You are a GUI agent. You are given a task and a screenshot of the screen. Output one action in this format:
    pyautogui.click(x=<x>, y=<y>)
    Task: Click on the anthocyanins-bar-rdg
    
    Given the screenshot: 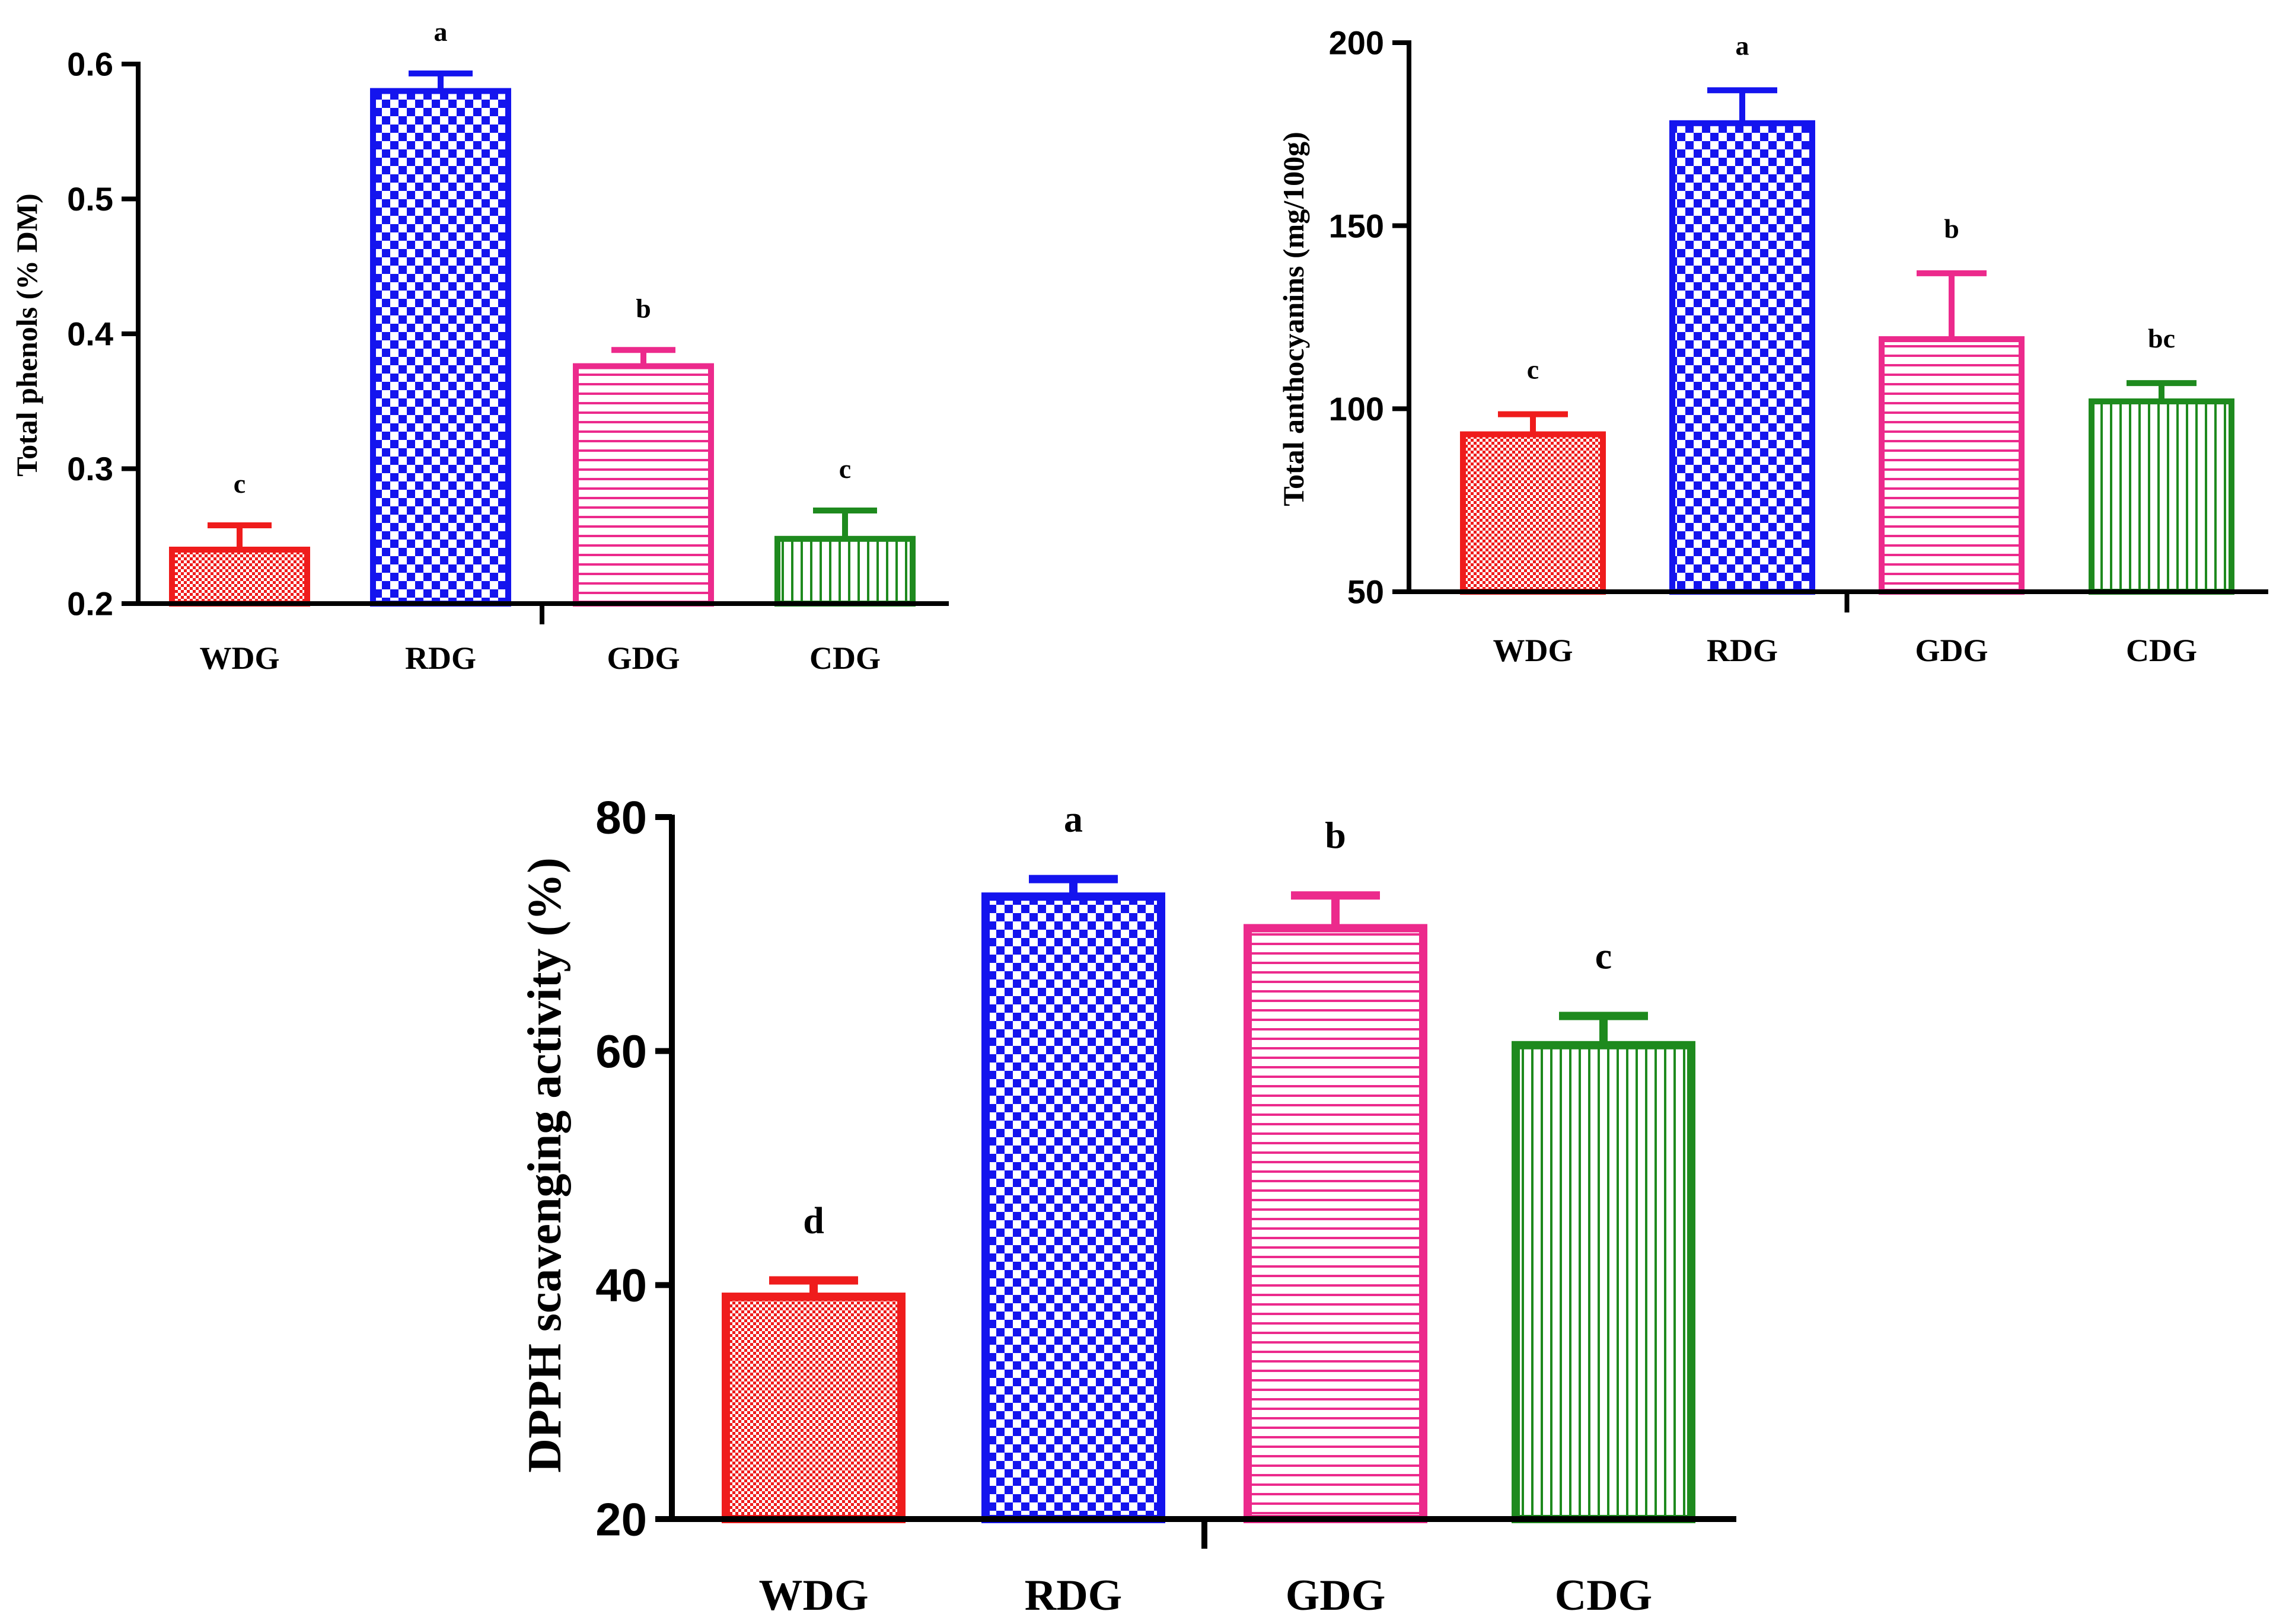 What is the action you would take?
    pyautogui.click(x=1742, y=358)
    